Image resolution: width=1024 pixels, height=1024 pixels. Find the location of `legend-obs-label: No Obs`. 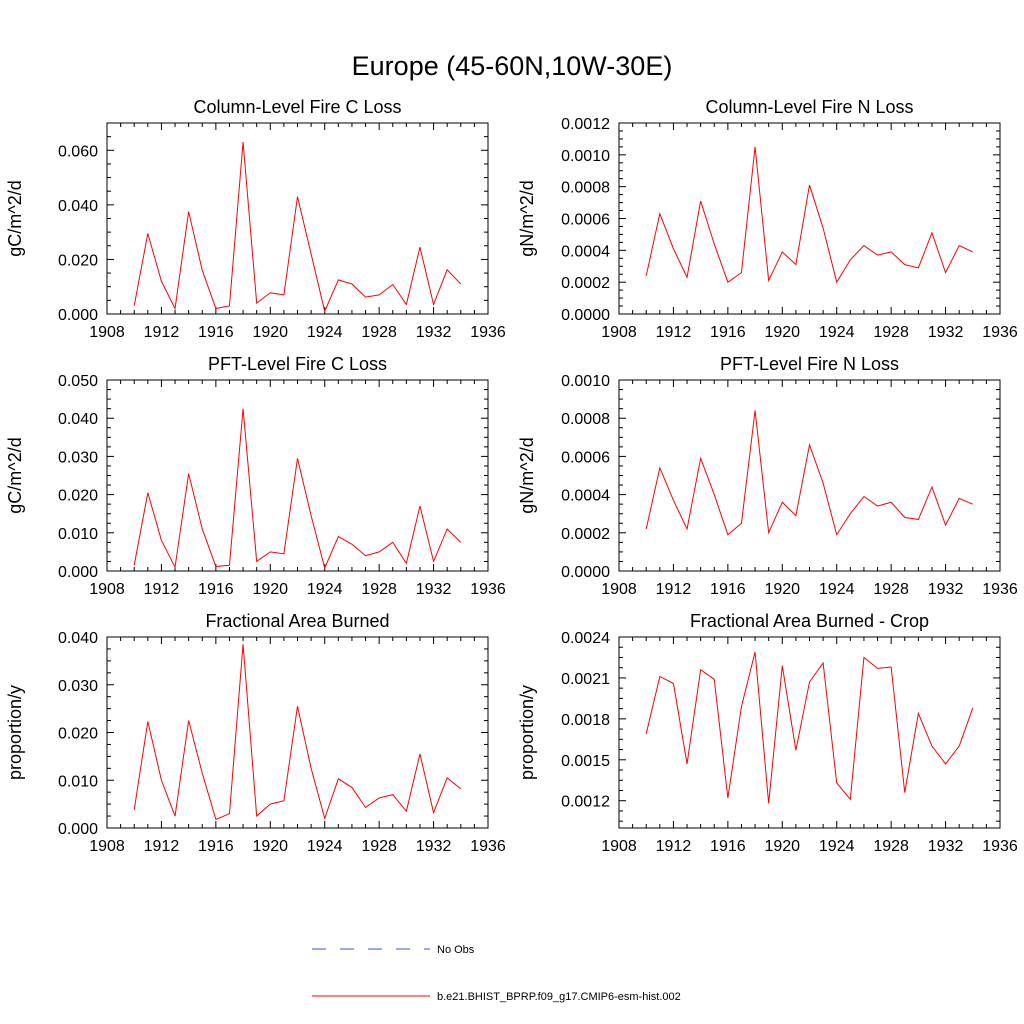

legend-obs-label: No Obs is located at coordinates (456, 950).